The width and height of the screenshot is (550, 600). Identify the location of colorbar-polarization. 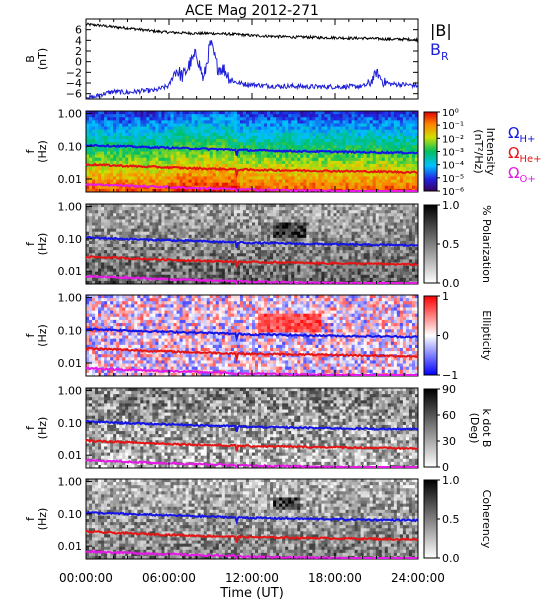
(430, 244).